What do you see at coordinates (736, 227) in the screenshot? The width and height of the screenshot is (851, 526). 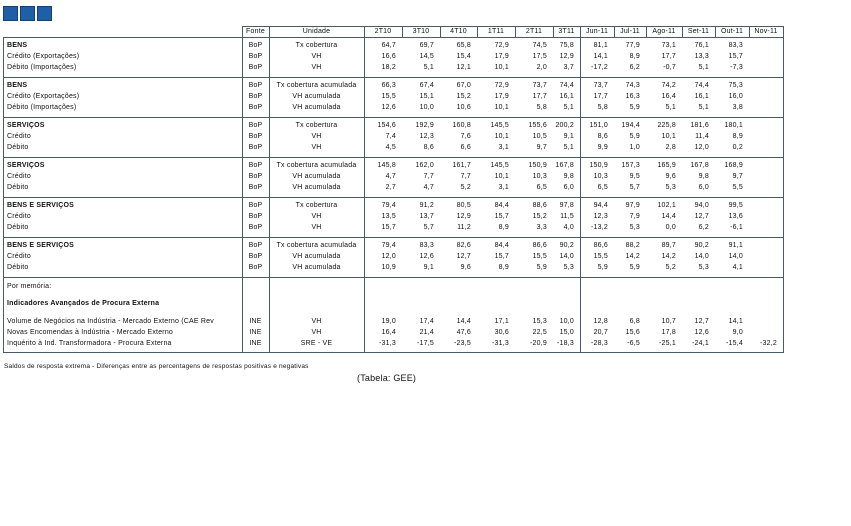 I see `value: -6,1` at bounding box center [736, 227].